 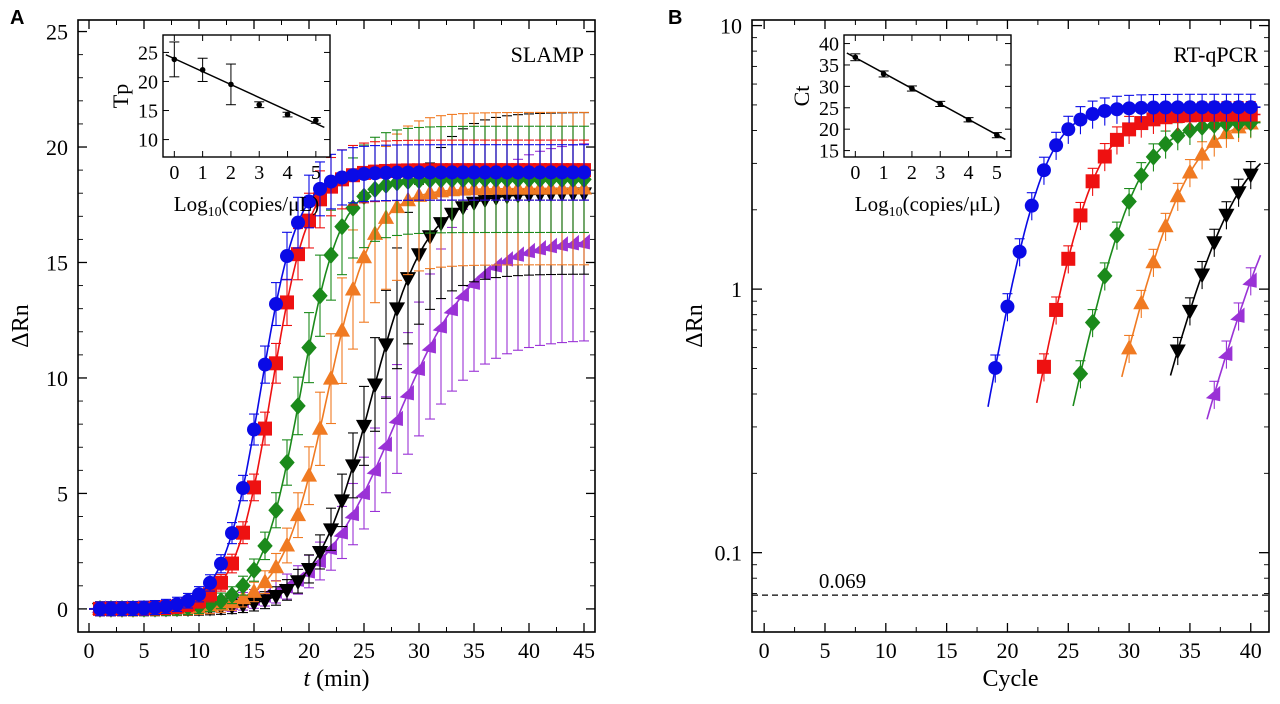 I want to click on series-purple, so click(x=1233, y=337).